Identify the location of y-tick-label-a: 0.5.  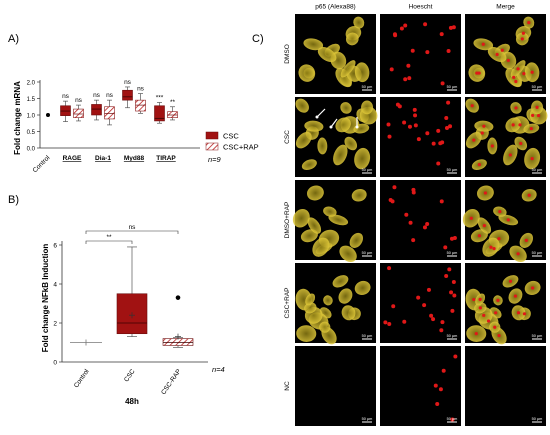
(31, 133).